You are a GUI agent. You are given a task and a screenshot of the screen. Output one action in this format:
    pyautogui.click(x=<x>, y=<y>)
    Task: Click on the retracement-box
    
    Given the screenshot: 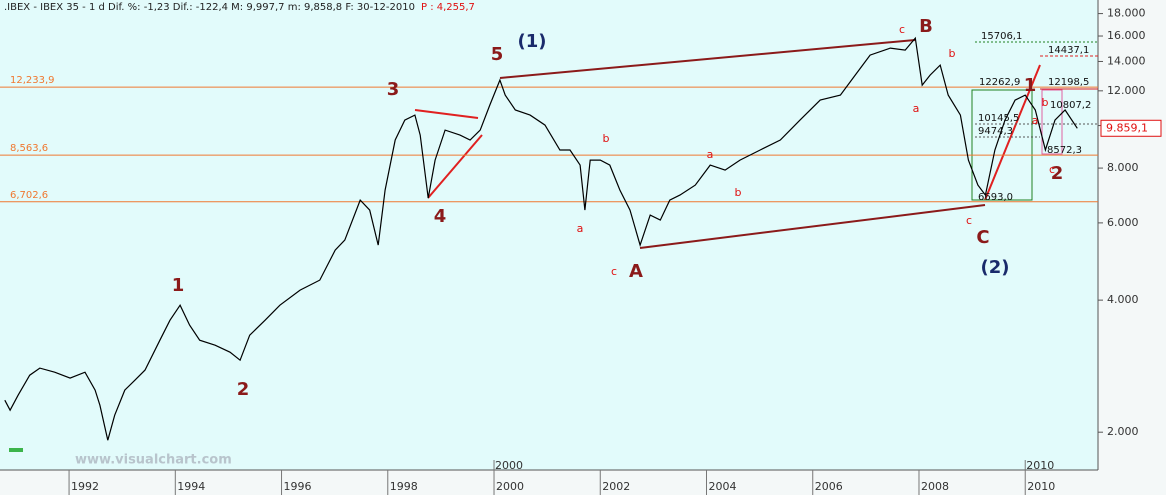 What is the action you would take?
    pyautogui.click(x=1002, y=145)
    